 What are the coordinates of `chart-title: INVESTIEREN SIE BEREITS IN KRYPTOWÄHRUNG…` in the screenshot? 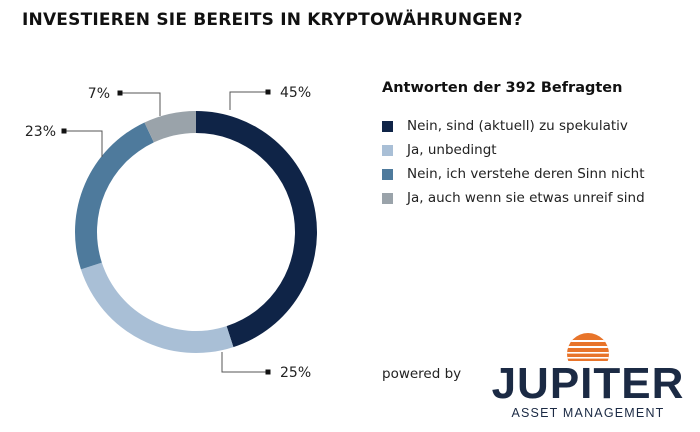 It's located at (272, 20).